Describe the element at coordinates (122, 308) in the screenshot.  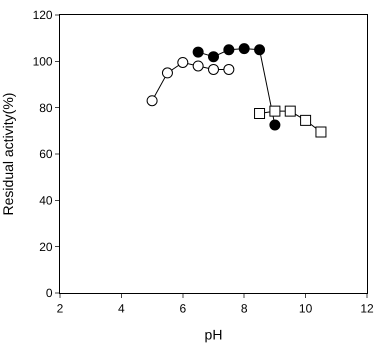
I see `x-tick-label: 4` at that location.